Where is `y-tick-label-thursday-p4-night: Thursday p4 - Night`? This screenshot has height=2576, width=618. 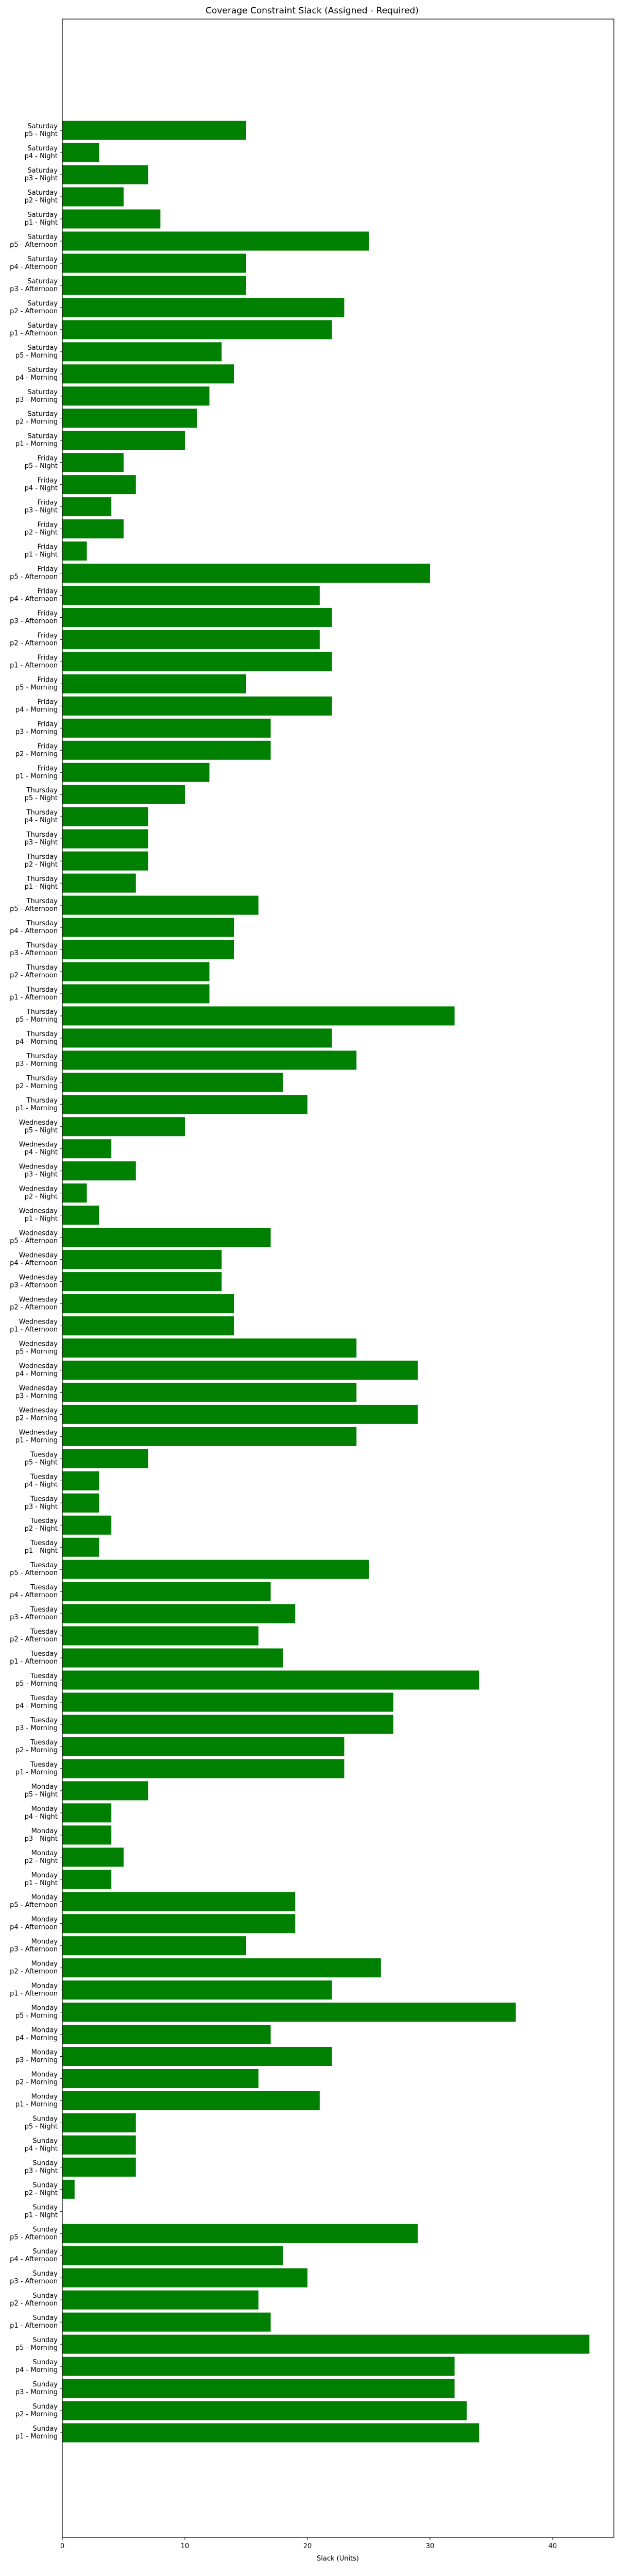 y-tick-label-thursday-p4-night: Thursday p4 - Night is located at coordinates (41, 816).